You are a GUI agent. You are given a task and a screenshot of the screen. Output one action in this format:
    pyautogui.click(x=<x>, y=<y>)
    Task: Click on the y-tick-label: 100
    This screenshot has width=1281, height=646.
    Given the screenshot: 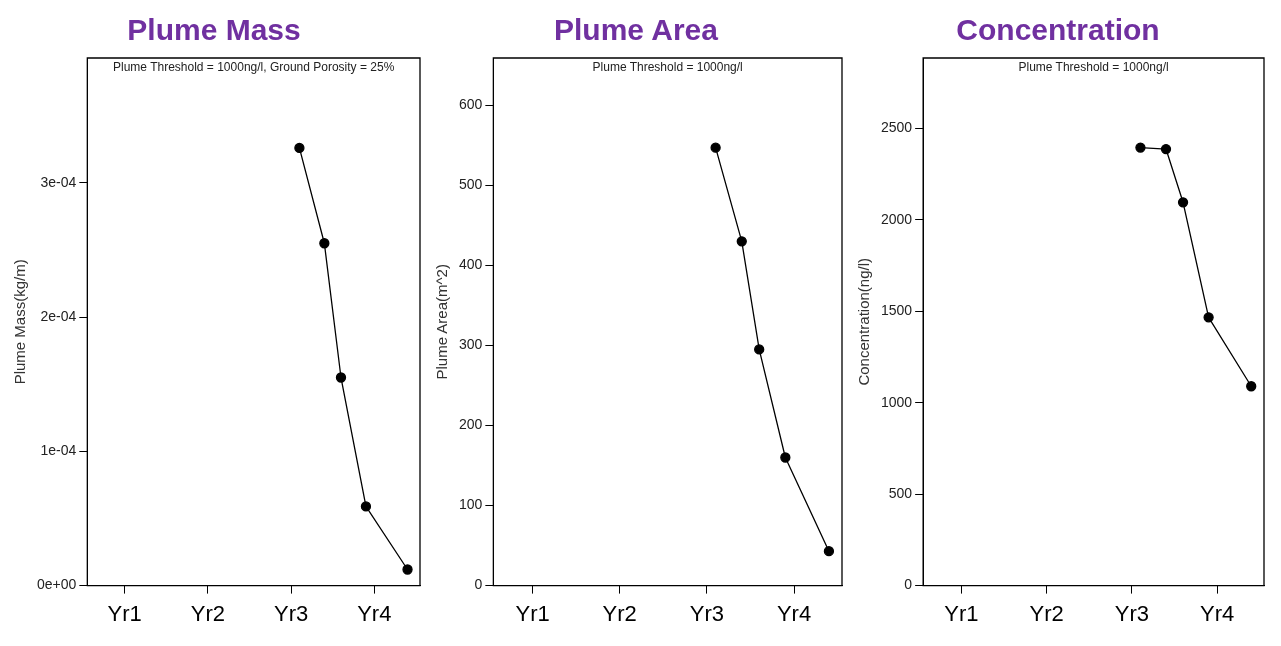 What is the action you would take?
    pyautogui.click(x=471, y=504)
    